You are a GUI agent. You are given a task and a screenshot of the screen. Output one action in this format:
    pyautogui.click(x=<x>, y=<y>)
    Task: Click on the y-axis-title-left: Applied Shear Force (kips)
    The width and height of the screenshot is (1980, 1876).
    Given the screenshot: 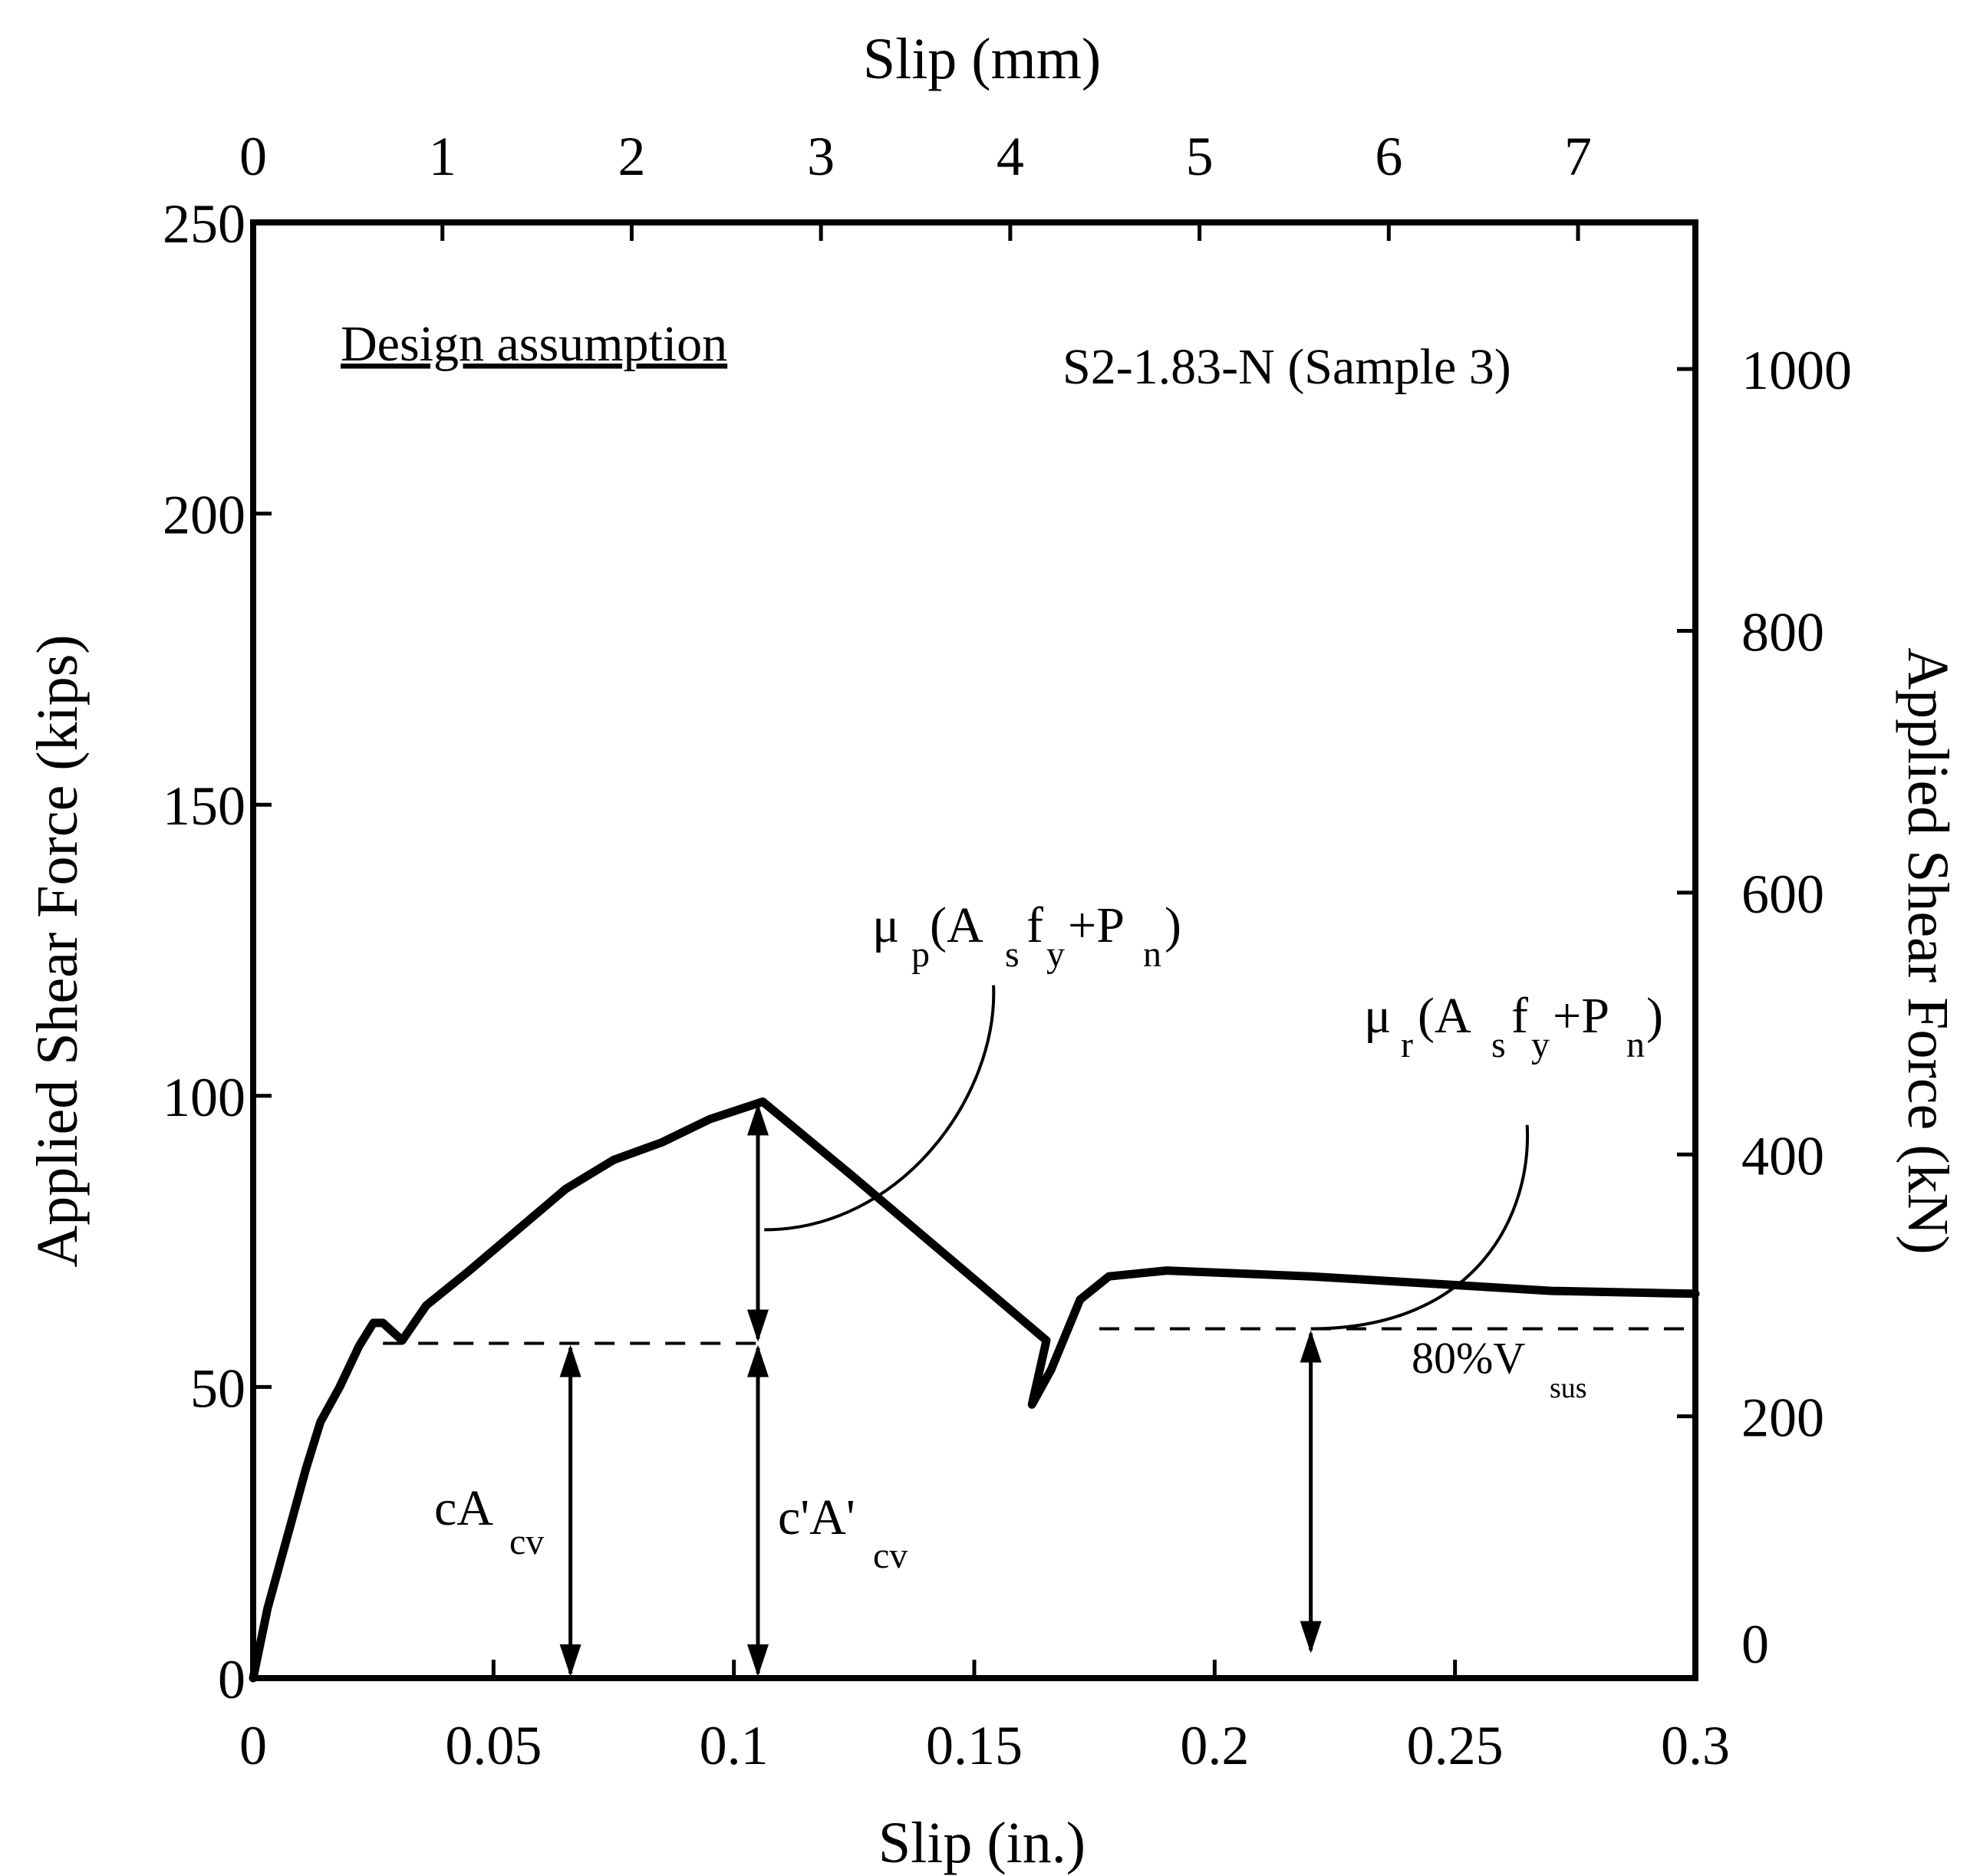 What is the action you would take?
    pyautogui.click(x=57, y=950)
    